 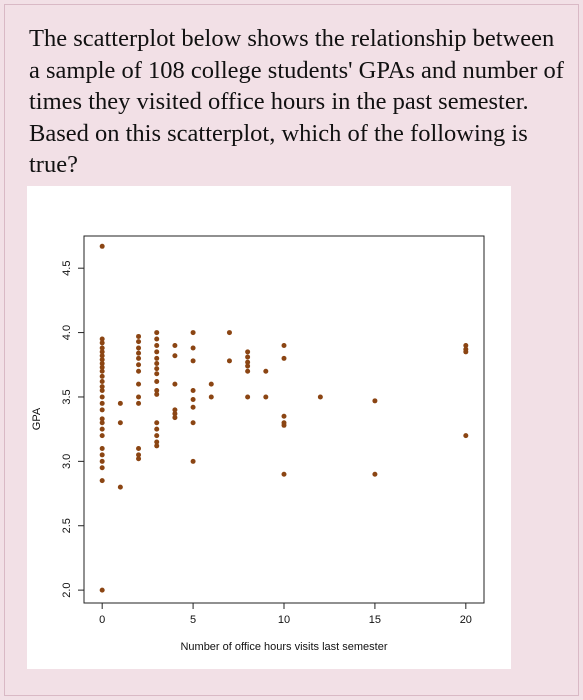 I want to click on x-tick-label: 20, so click(x=466, y=620).